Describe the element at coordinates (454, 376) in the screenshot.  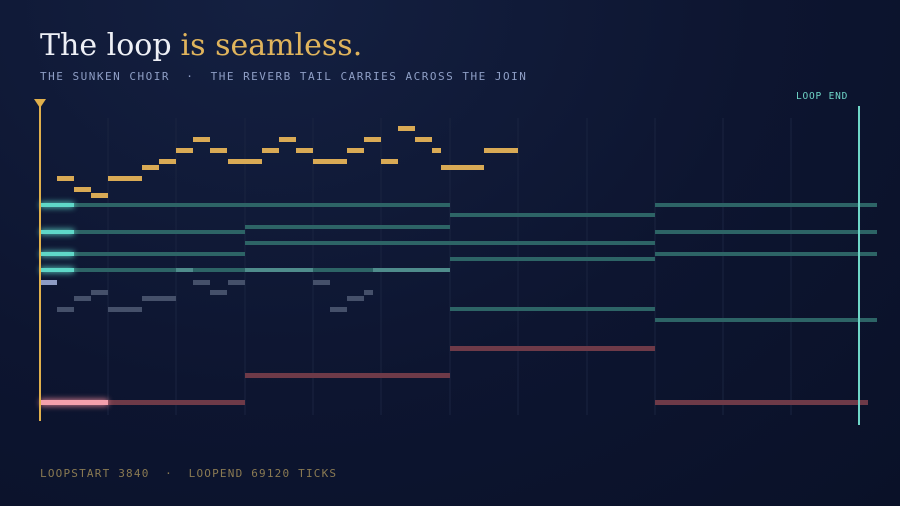
I see `bass-notes` at that location.